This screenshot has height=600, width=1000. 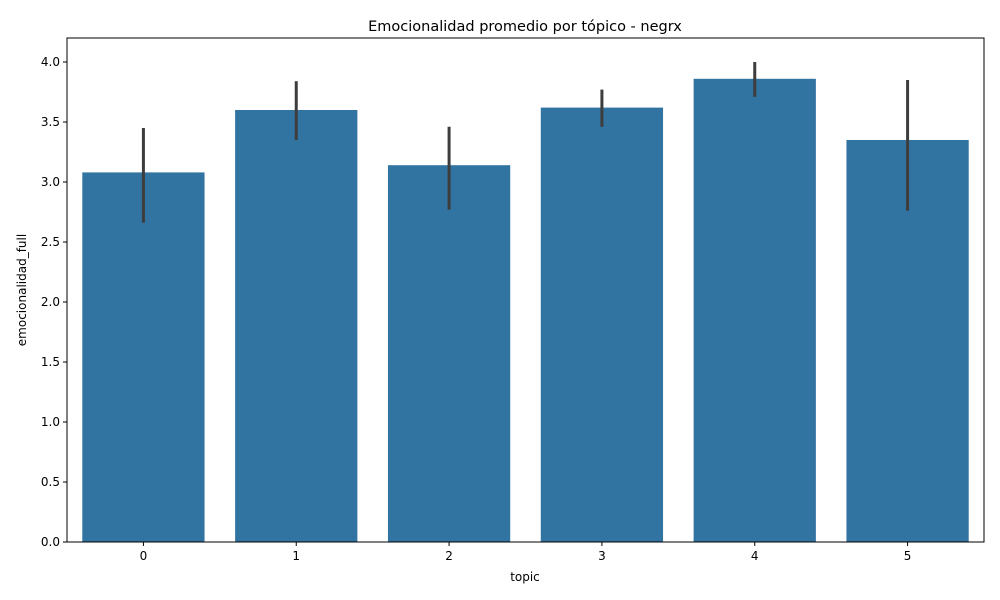 What do you see at coordinates (50, 542) in the screenshot?
I see `y-tick-label: 0.0` at bounding box center [50, 542].